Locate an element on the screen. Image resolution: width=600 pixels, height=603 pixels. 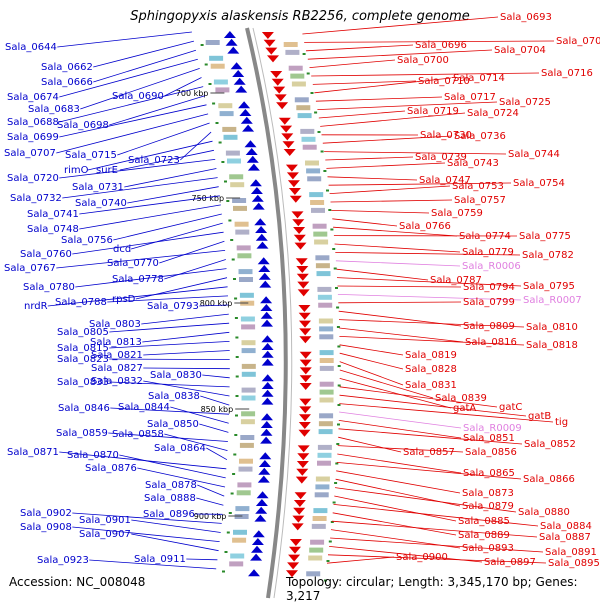
gene-label-left: Sala_0907 is located at coordinates (105, 534).